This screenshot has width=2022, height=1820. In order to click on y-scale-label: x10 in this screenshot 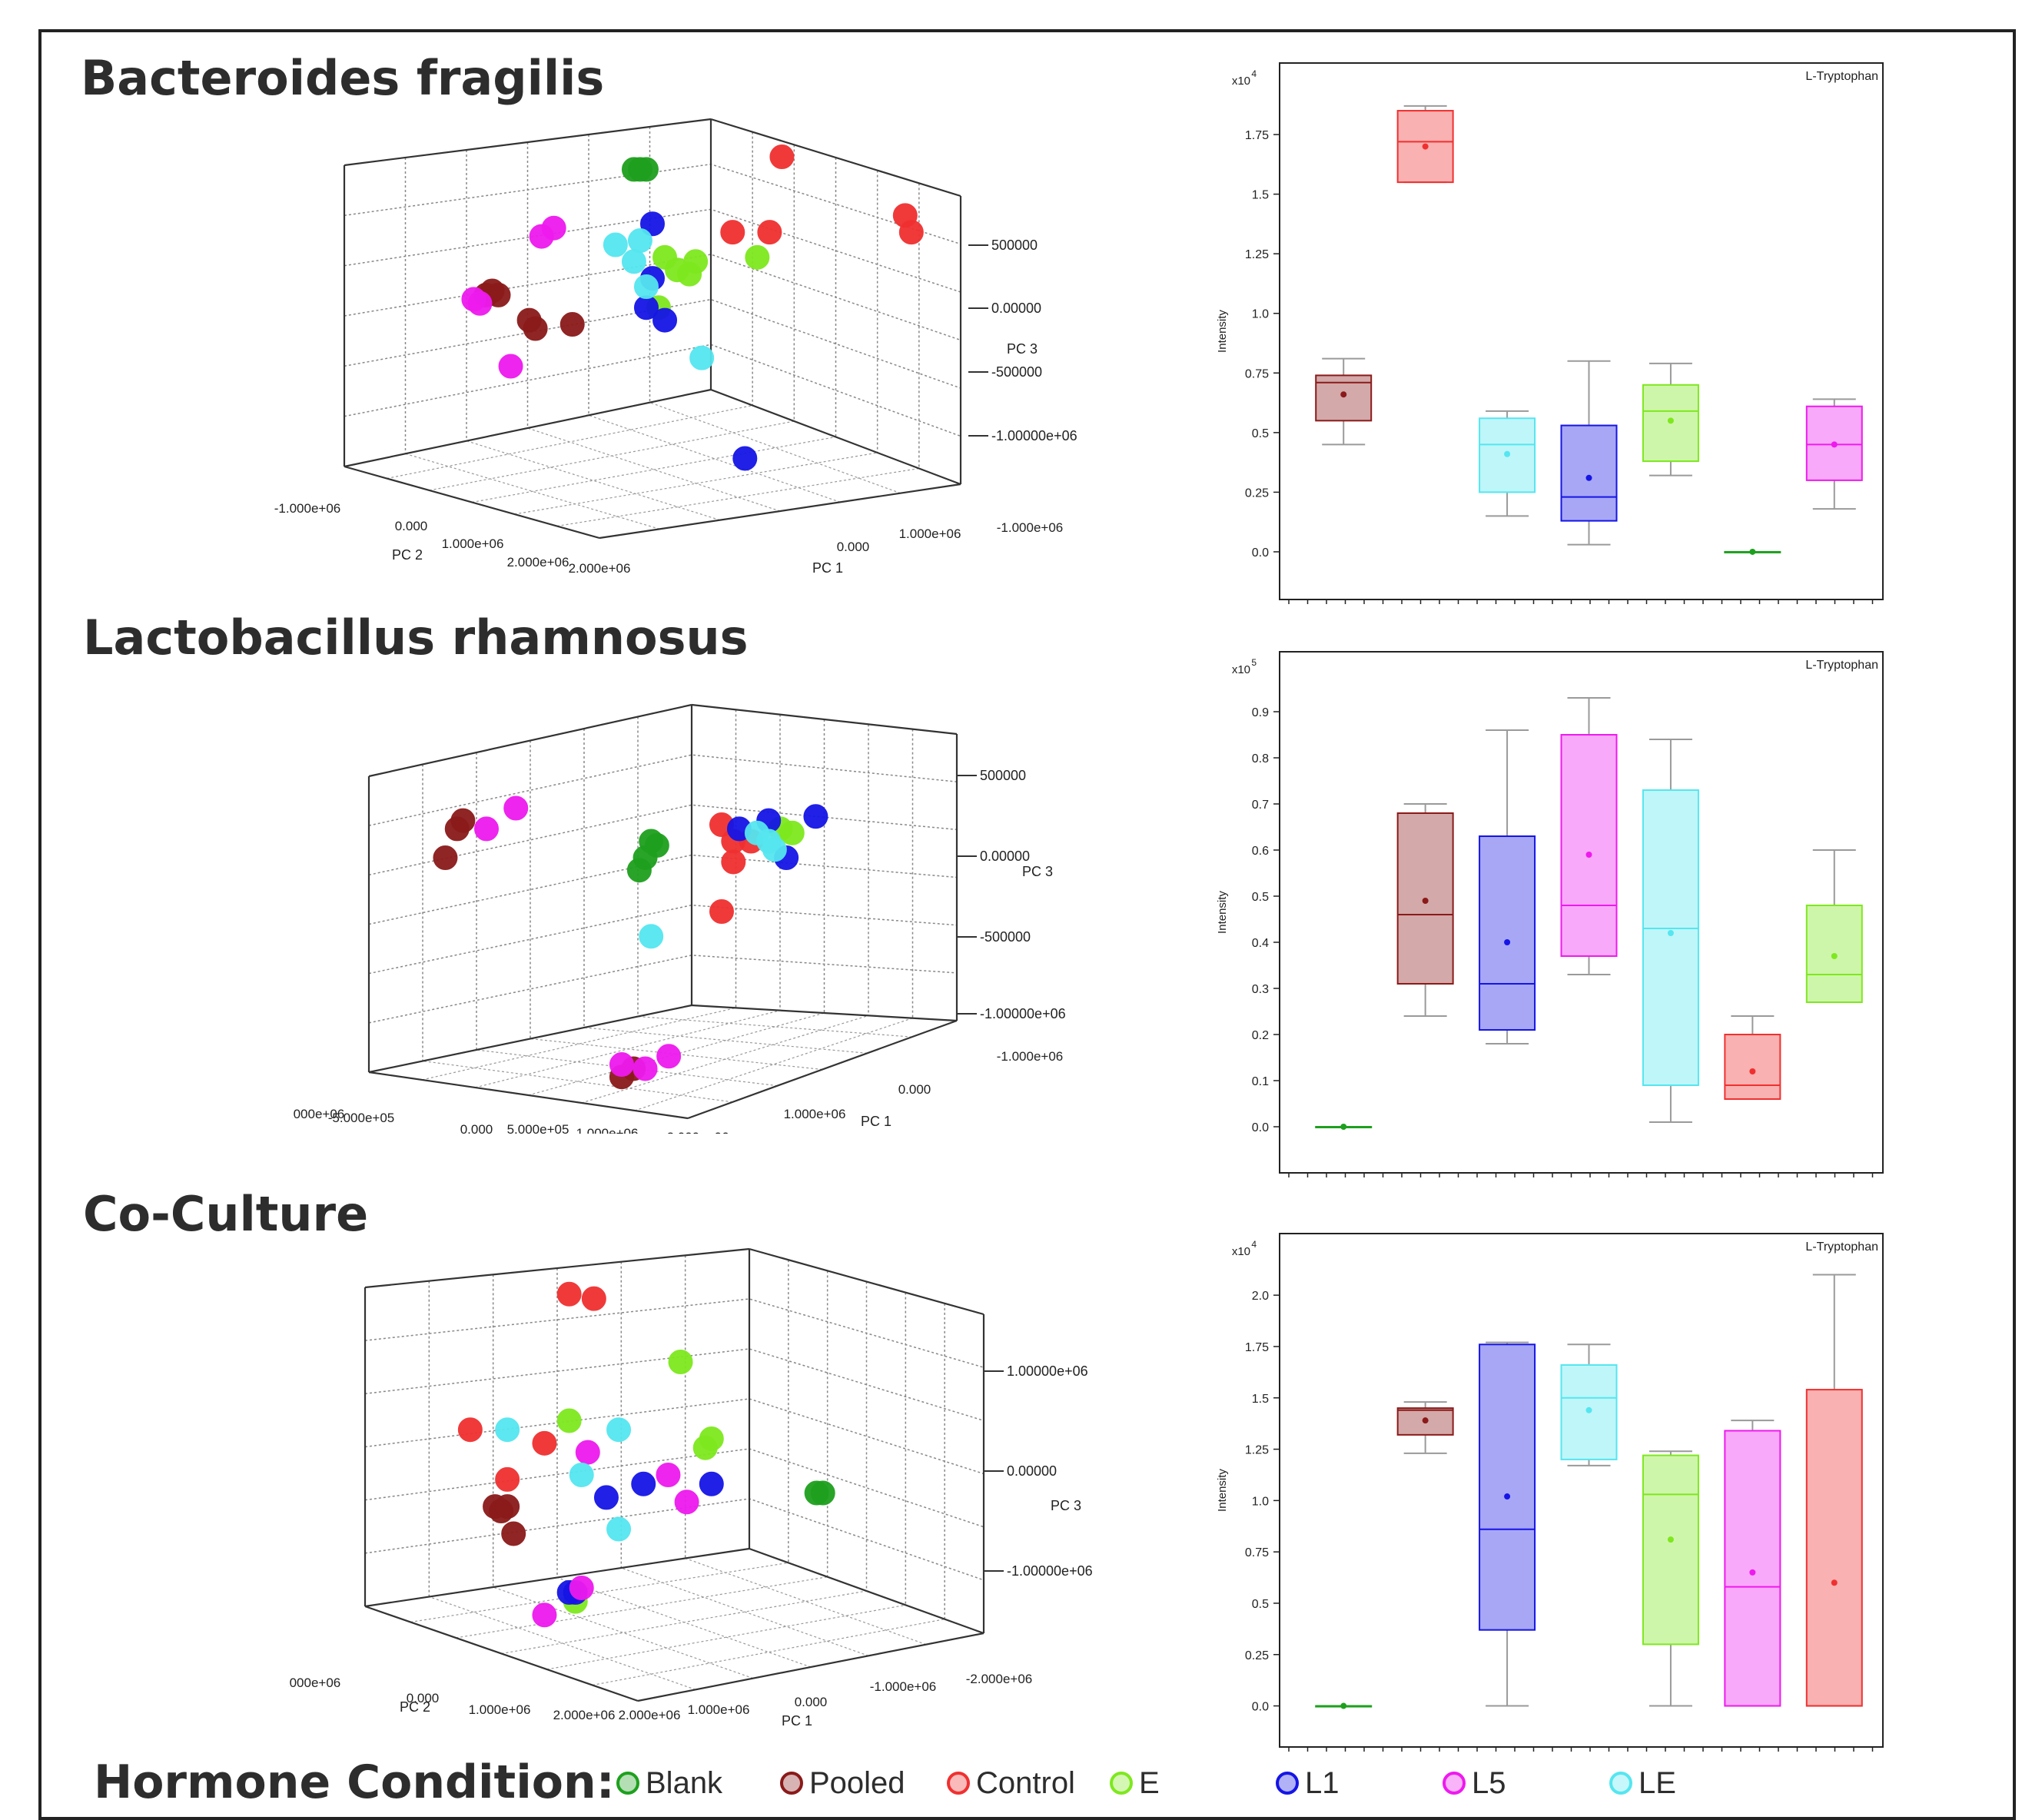, I will do `click(1241, 1251)`.